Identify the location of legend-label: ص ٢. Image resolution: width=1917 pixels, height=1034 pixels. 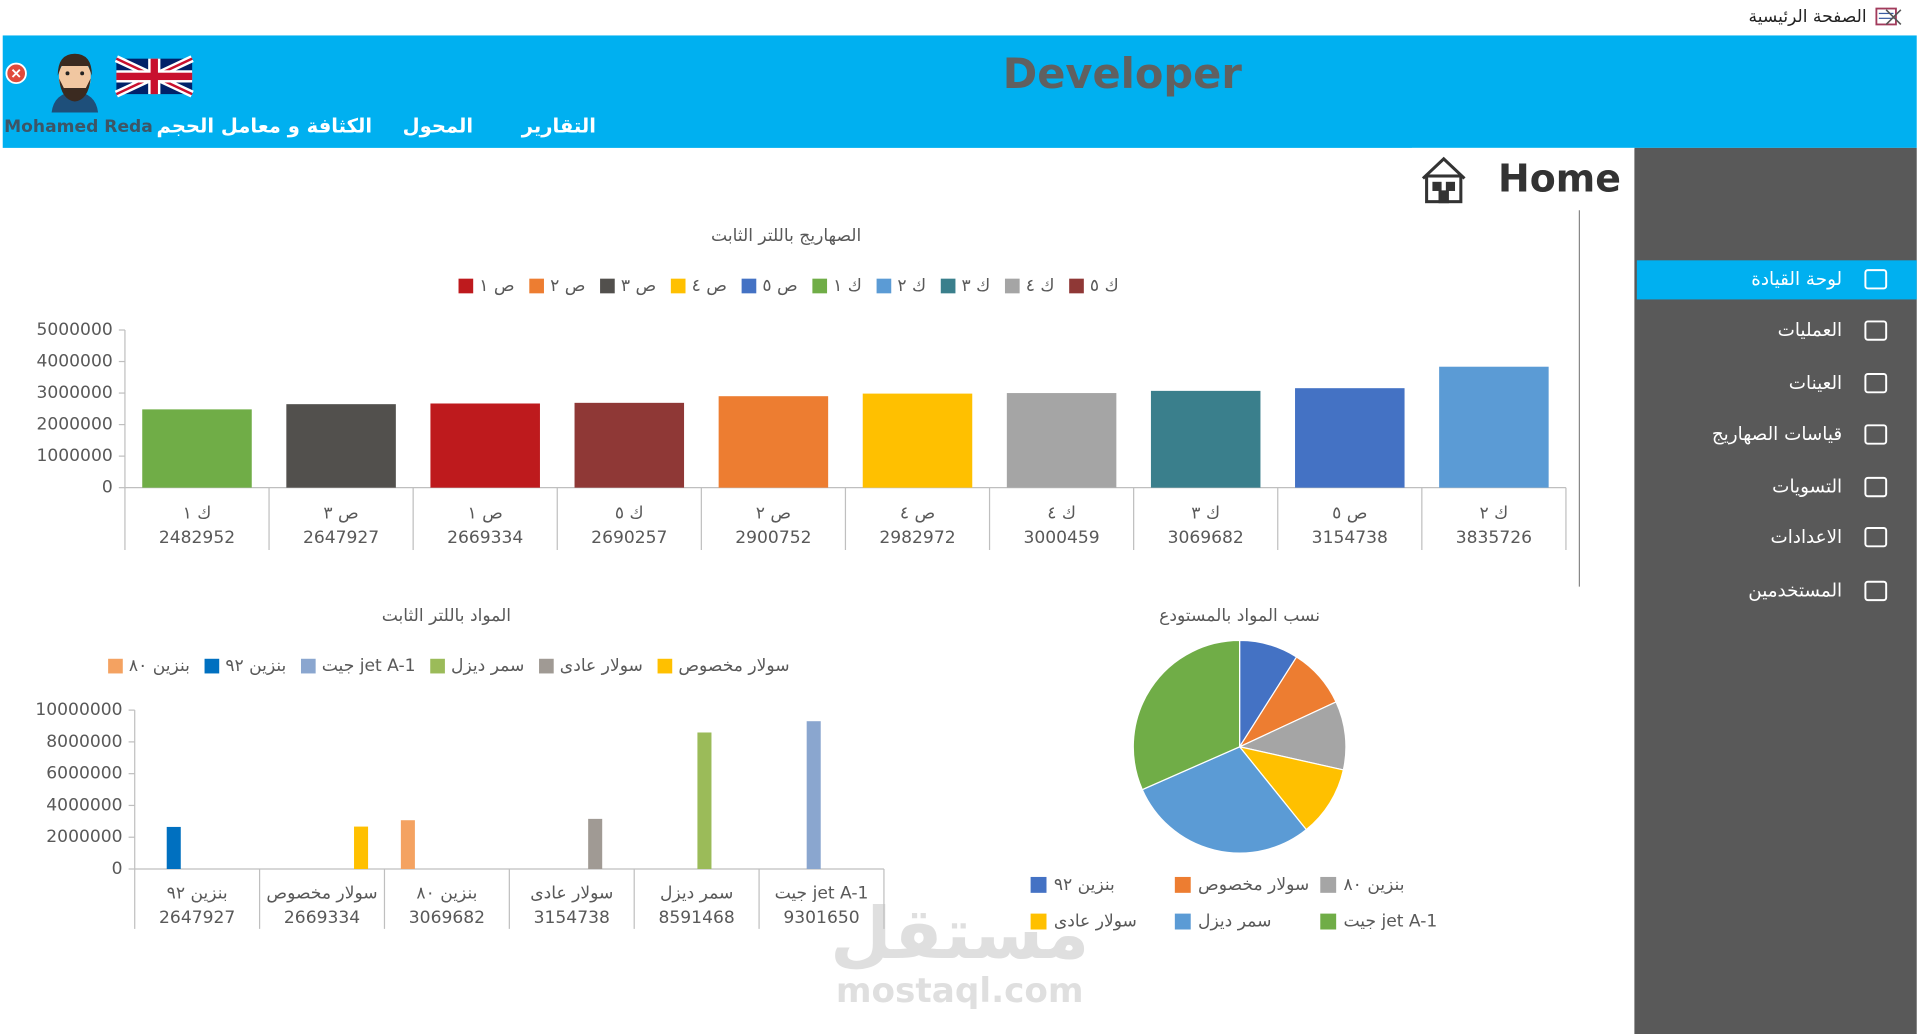
(567, 286).